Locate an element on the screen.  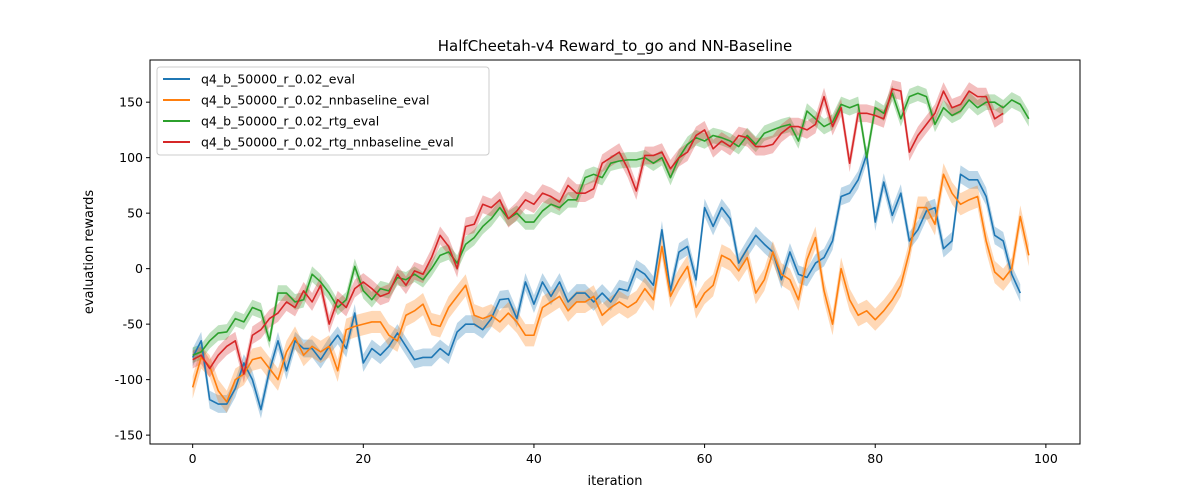
y-tick-label: 0 is located at coordinates (139, 268).